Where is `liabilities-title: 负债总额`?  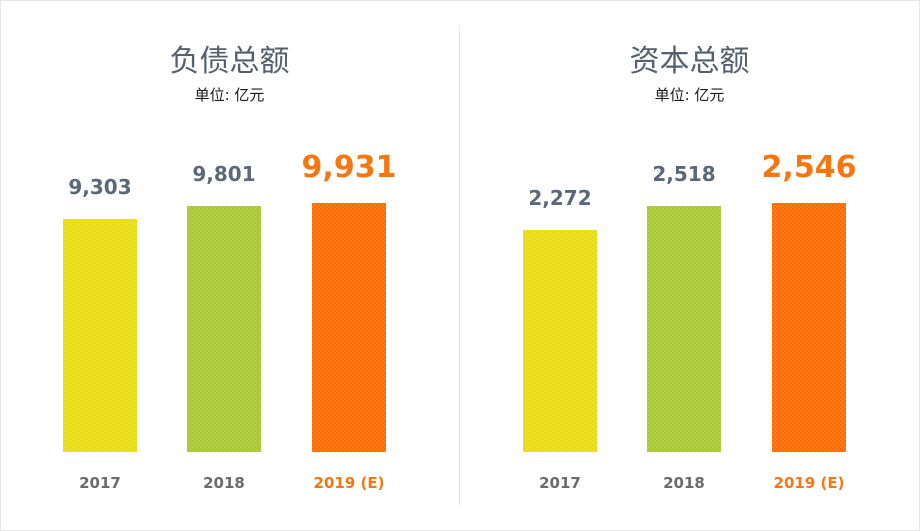 liabilities-title: 负债总额 is located at coordinates (229, 61).